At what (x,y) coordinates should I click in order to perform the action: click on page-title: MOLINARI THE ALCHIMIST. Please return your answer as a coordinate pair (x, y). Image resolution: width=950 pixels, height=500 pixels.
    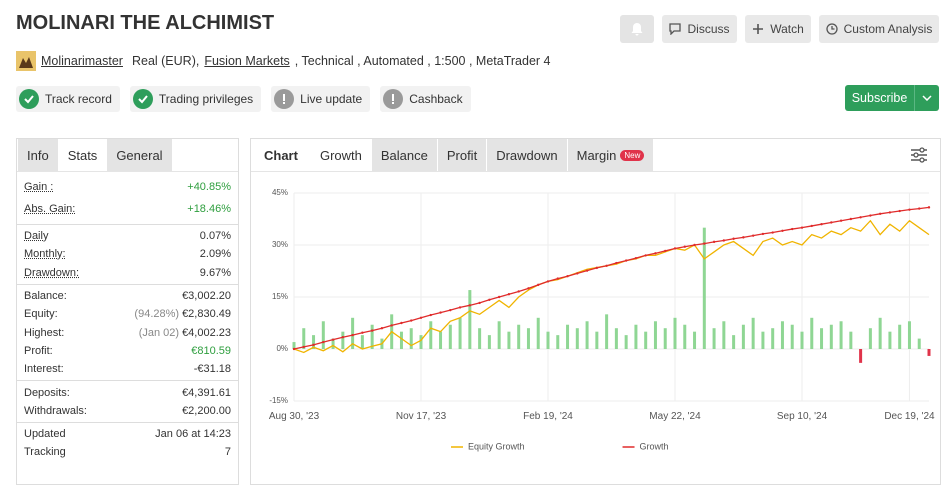
    Looking at the image, I should click on (145, 23).